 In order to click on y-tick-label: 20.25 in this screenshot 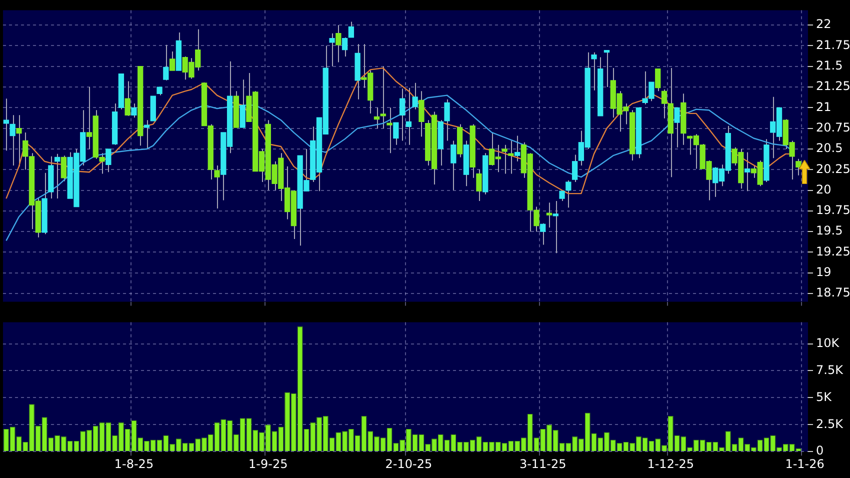, I will do `click(833, 169)`.